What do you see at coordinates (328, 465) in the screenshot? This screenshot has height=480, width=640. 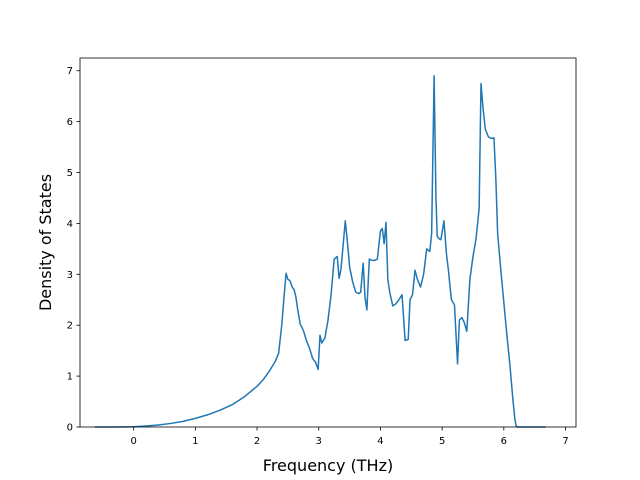 I see `x-axis-label: Frequency (THz)` at bounding box center [328, 465].